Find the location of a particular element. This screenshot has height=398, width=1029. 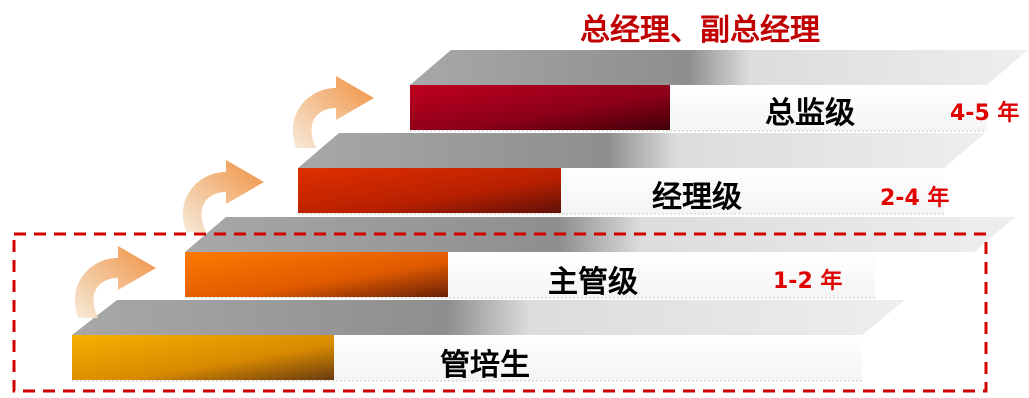

step-1-bar is located at coordinates (203, 357).